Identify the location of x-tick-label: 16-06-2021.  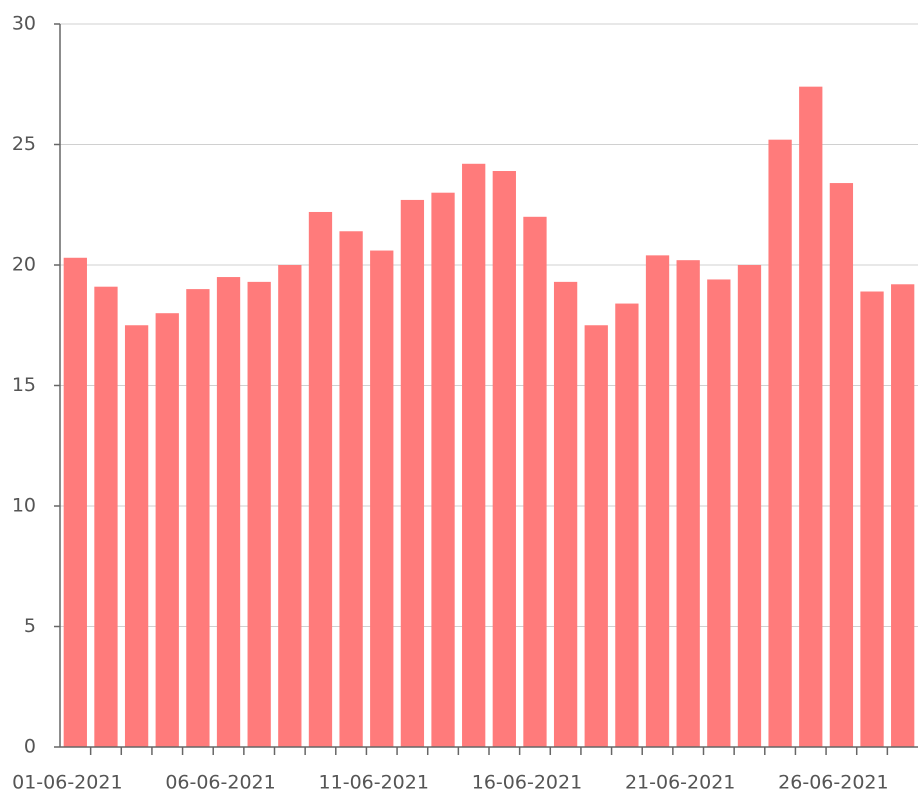
(527, 783).